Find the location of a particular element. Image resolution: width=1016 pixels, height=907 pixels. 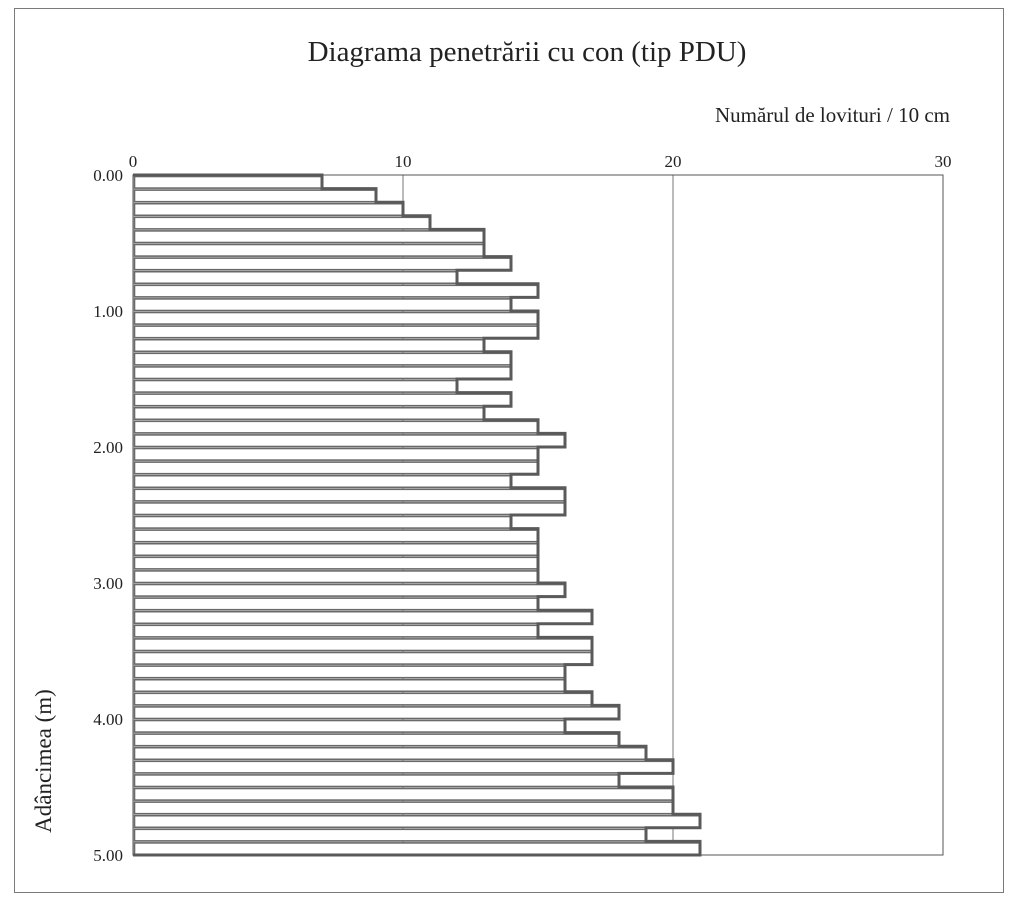

y-tick-label: 5.00 is located at coordinates (108, 855).